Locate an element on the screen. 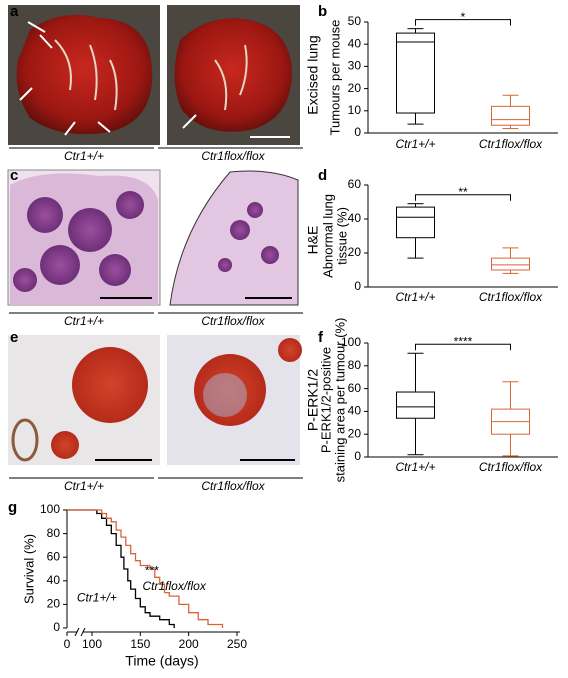 The width and height of the screenshot is (568, 678). panel-label: f is located at coordinates (321, 337).